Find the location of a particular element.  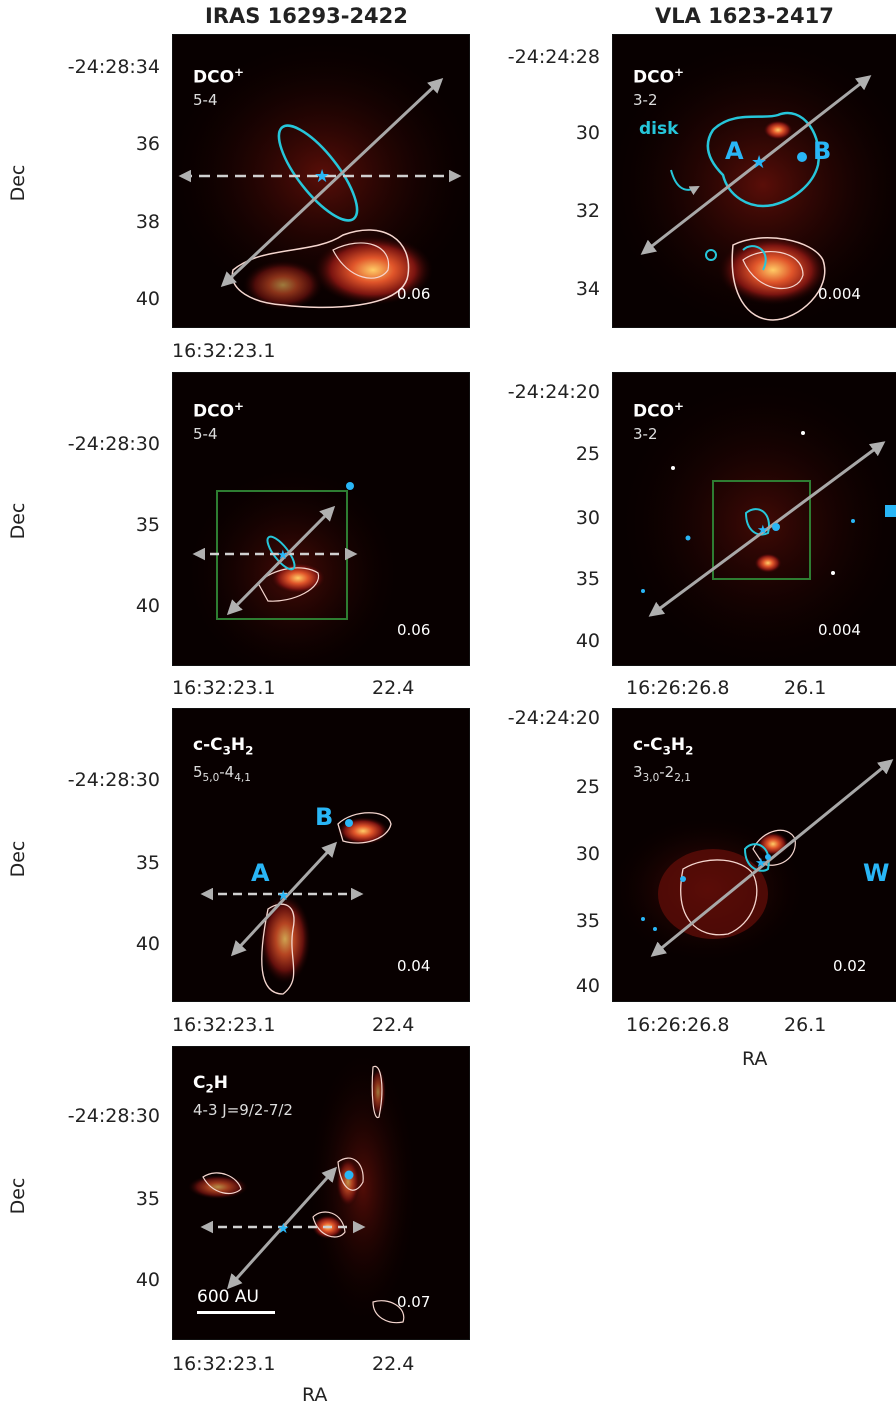

ytick: 38 is located at coordinates (147, 222).